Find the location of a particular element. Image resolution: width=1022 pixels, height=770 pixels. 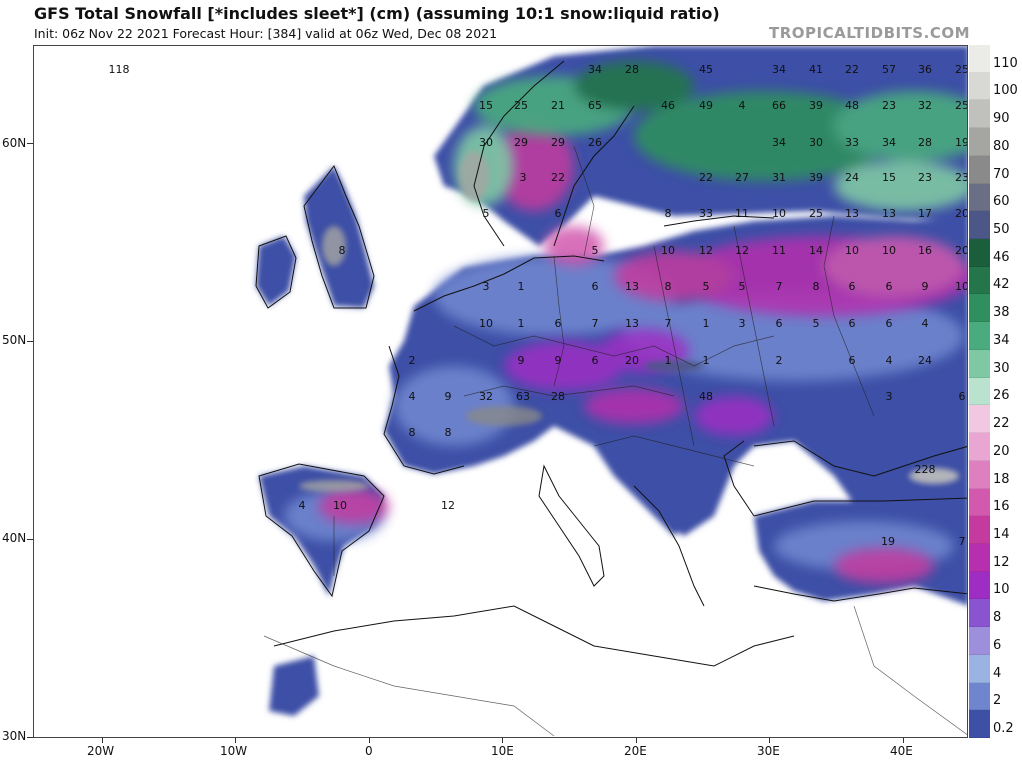

legend-label: 4 is located at coordinates (997, 673).